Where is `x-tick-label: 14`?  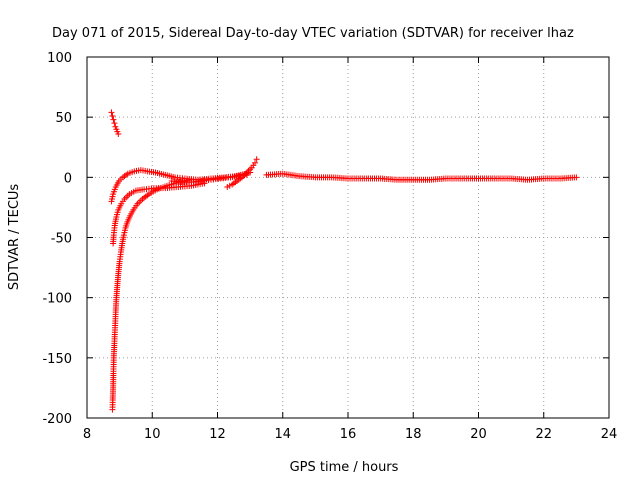
x-tick-label: 14 is located at coordinates (282, 434).